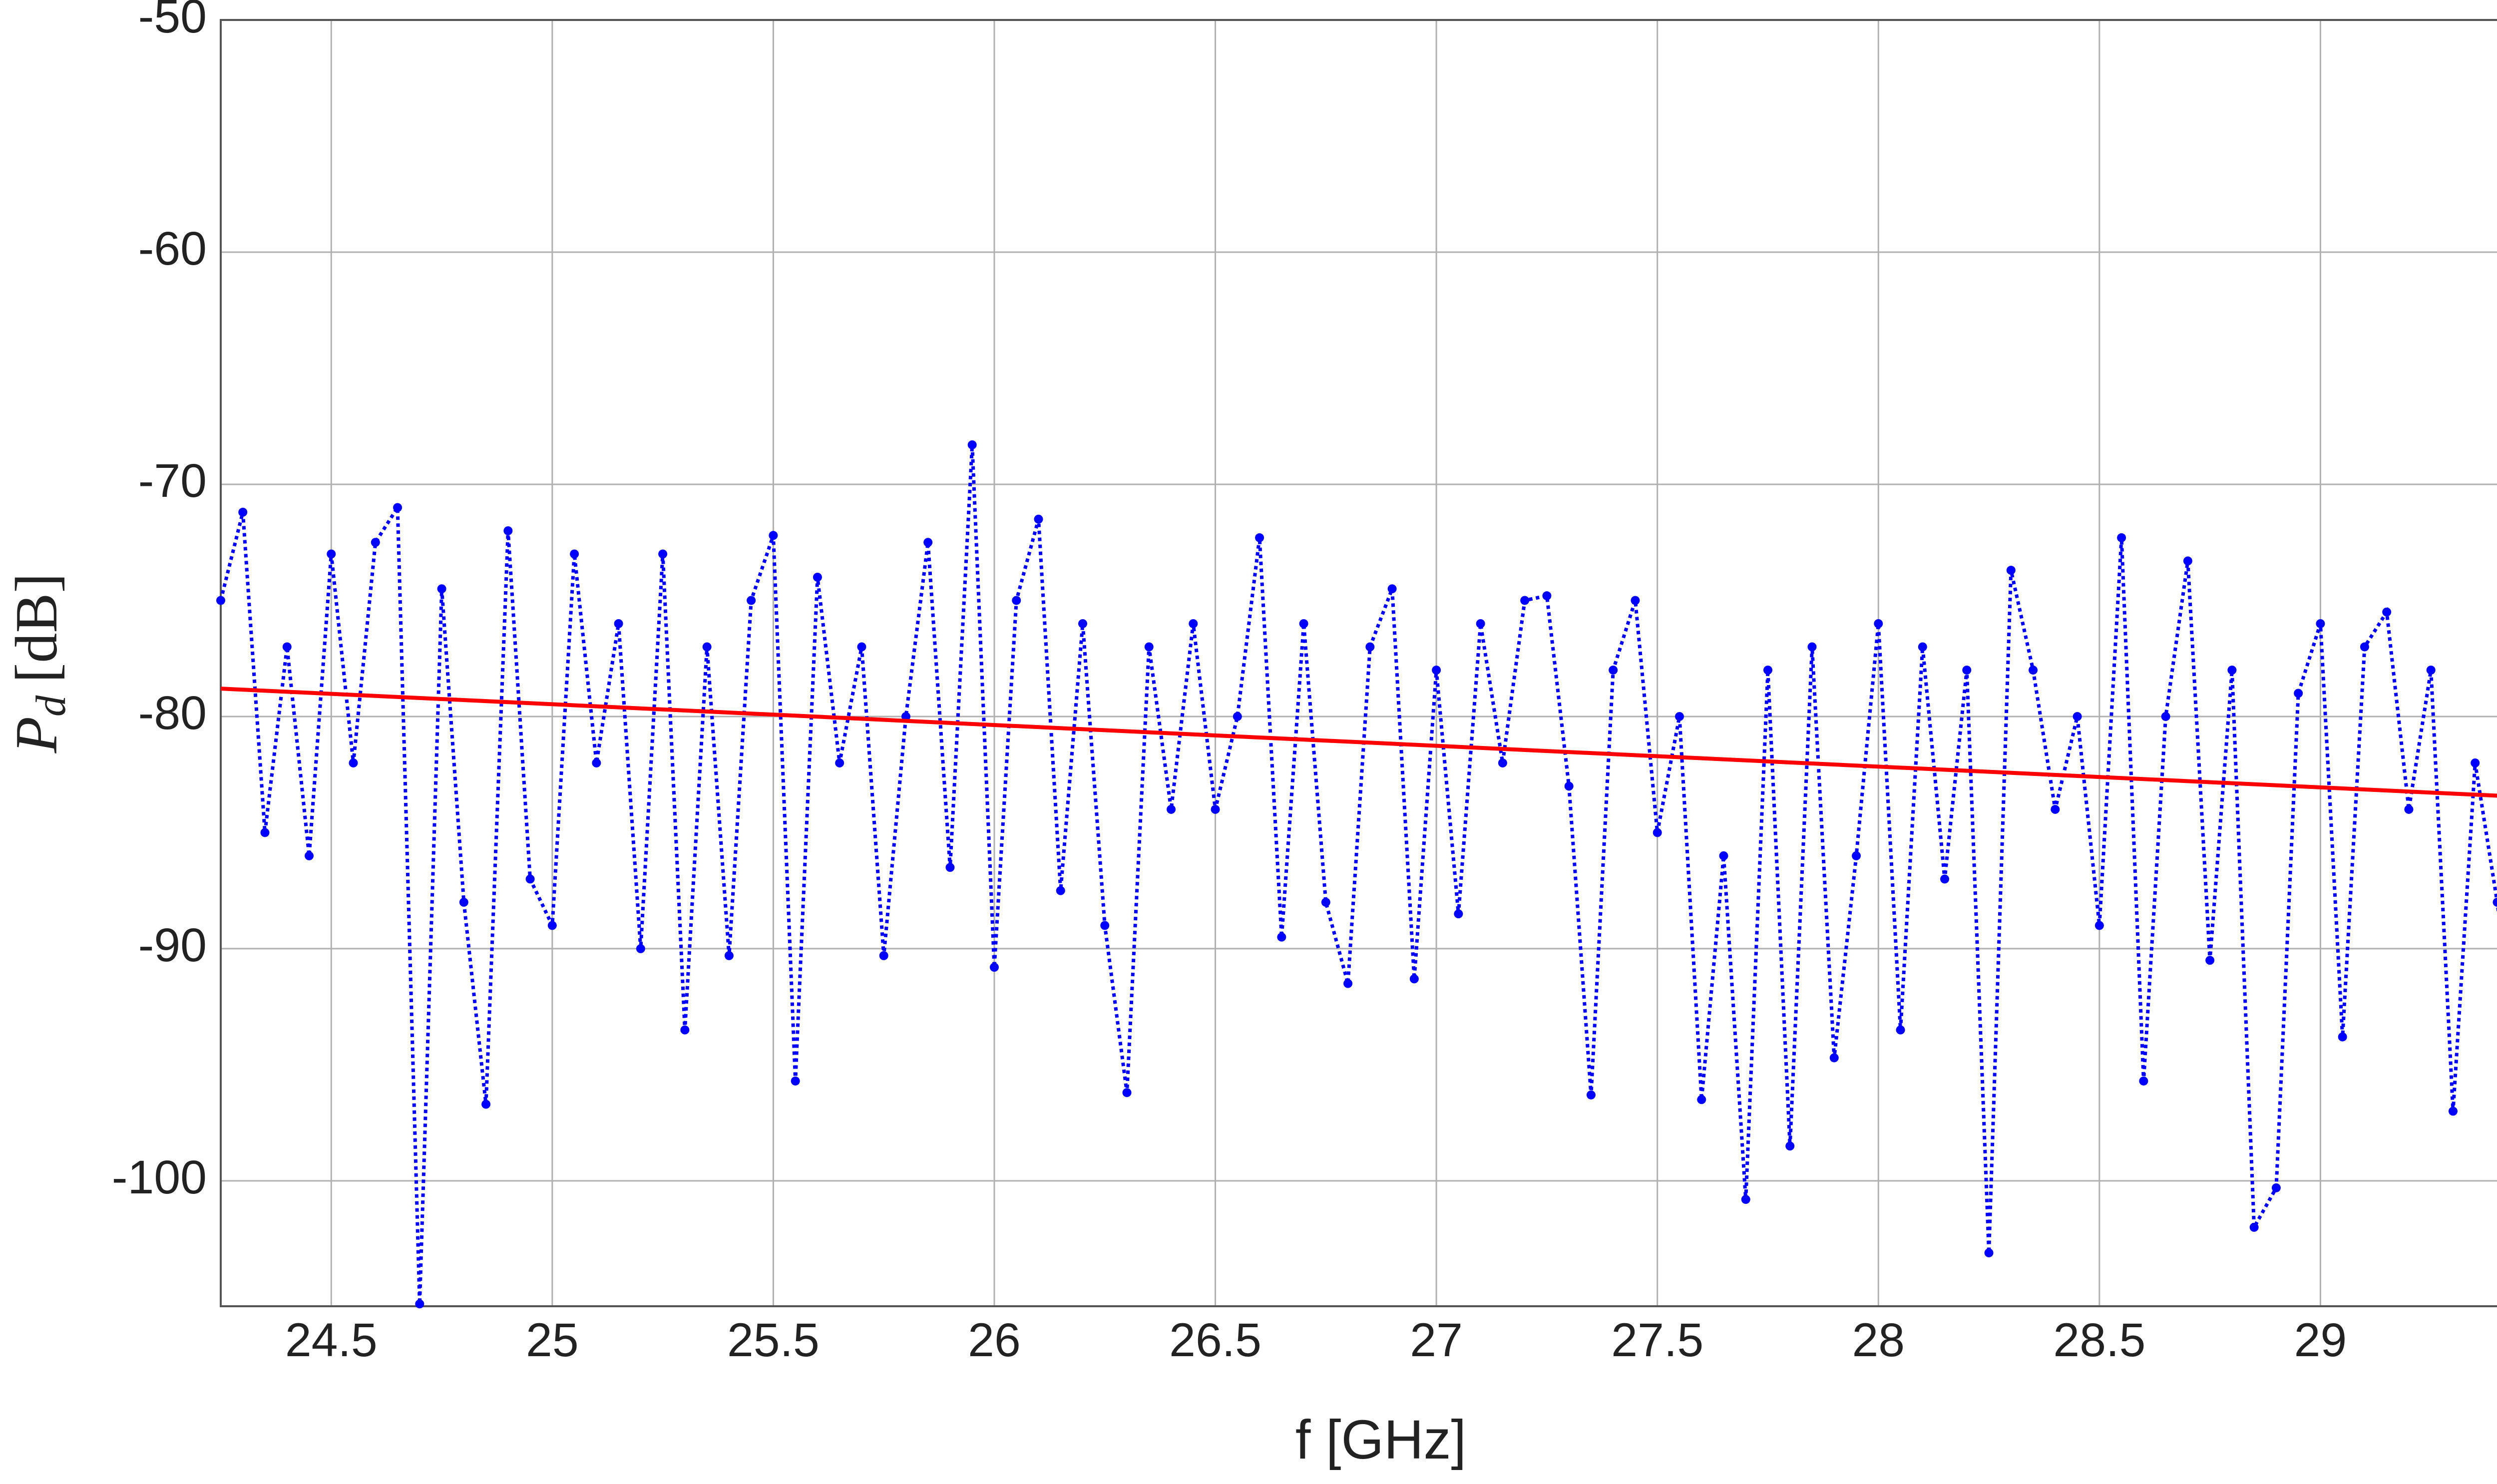  What do you see at coordinates (1878, 1340) in the screenshot?
I see `x-tick-label: 28` at bounding box center [1878, 1340].